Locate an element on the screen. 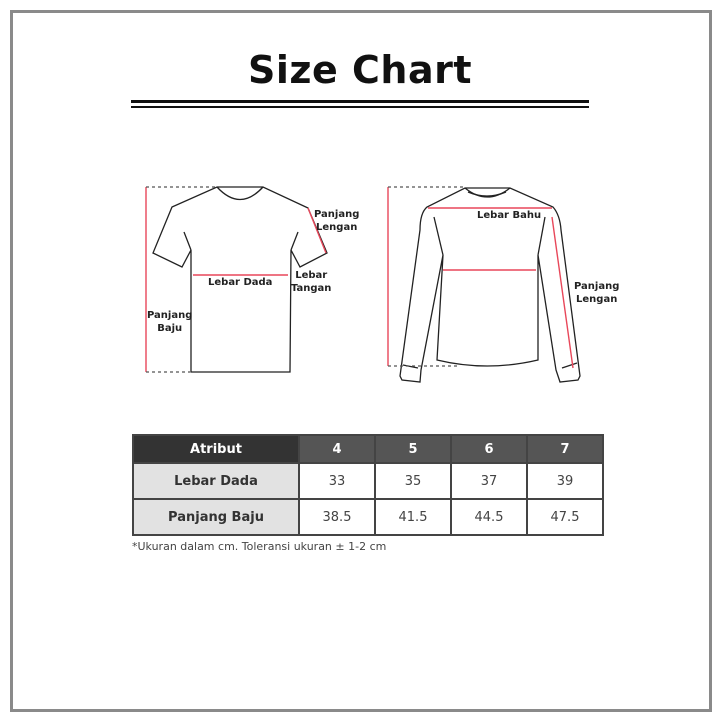  row-label: Panjang Baju is located at coordinates (216, 517).